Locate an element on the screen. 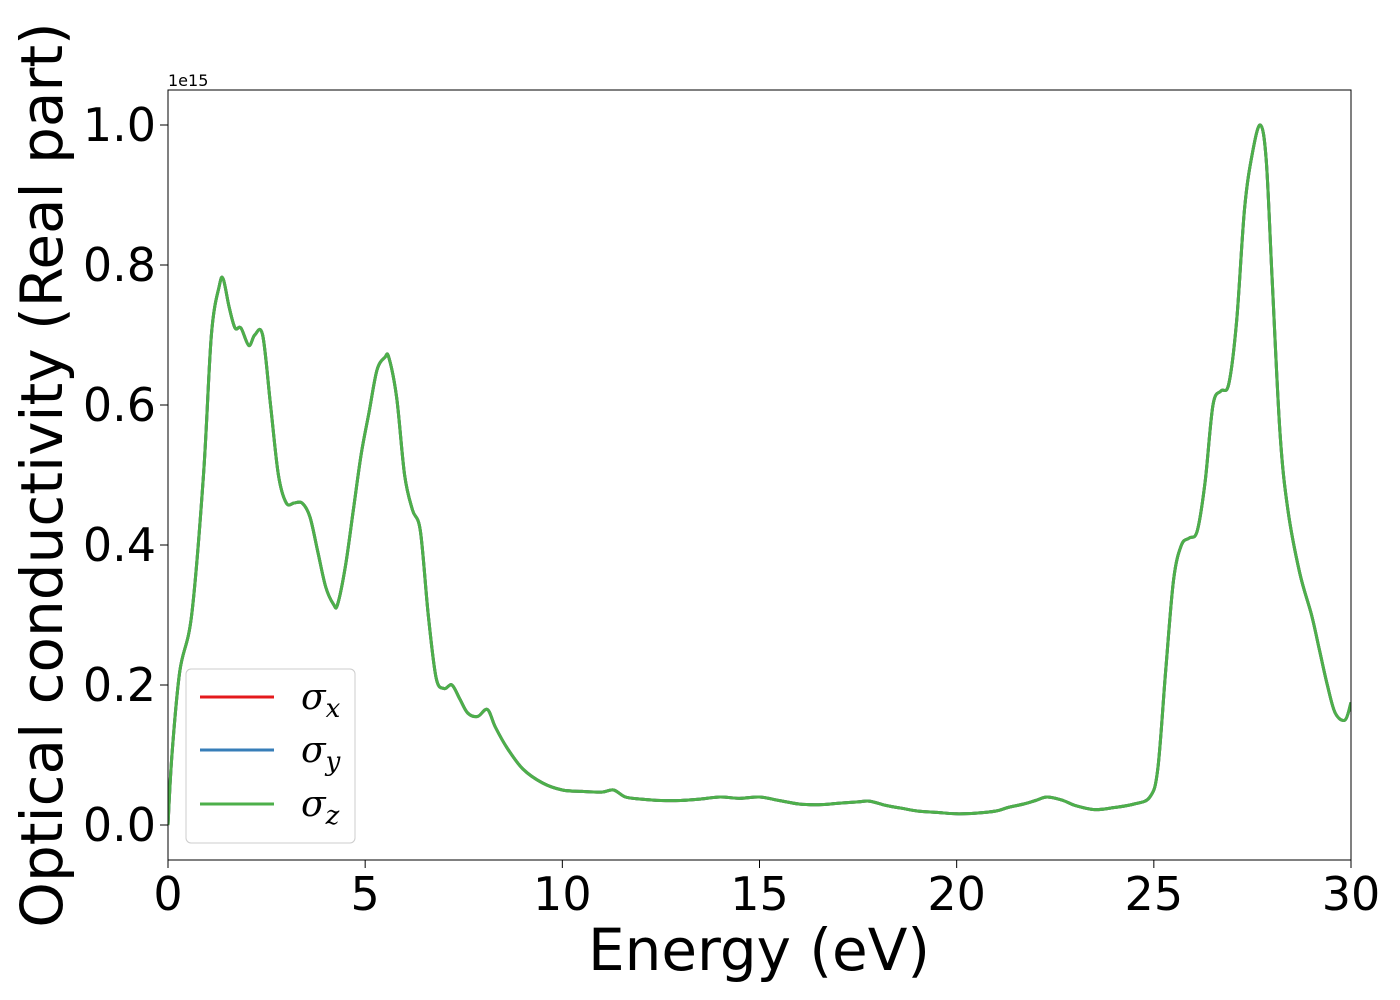 Image resolution: width=1400 pixels, height=1000 pixels. x-tick-label: 0 is located at coordinates (167, 894).